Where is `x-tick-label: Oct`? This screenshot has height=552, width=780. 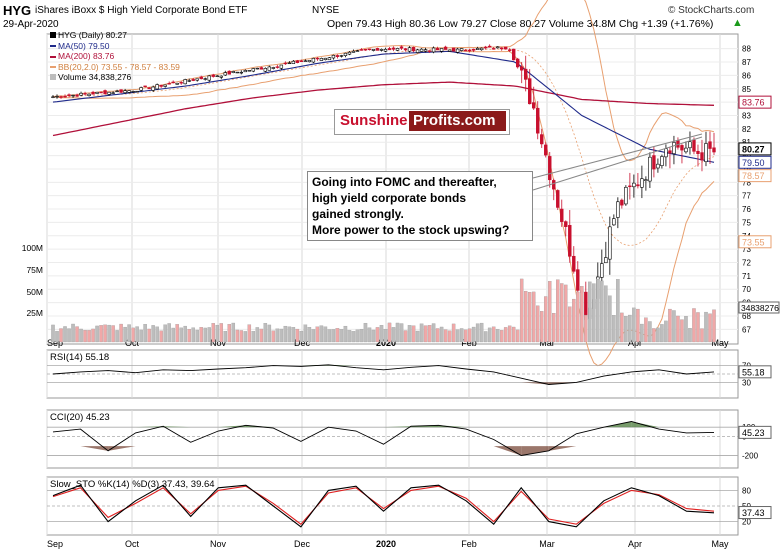
x-tick-label: Oct is located at coordinates (132, 343).